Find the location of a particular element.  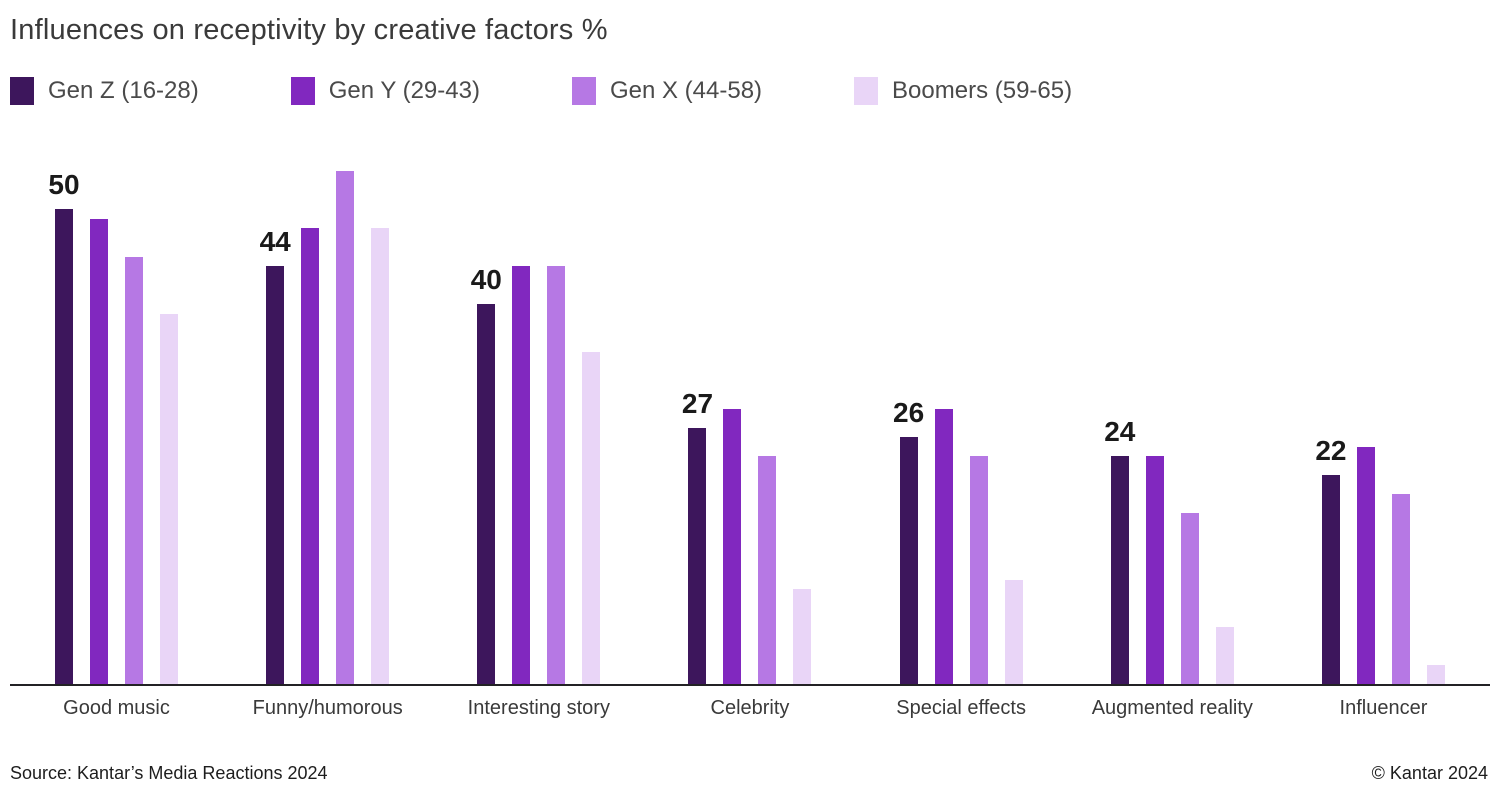

legend-label: Gen Z (16-28) is located at coordinates (123, 91).